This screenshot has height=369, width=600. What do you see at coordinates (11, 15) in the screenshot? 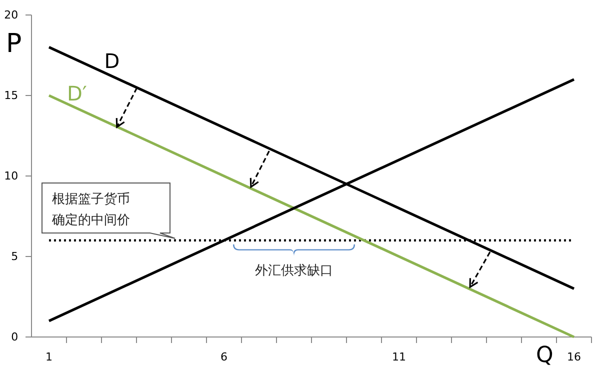
I see `y-tick-label: 20` at bounding box center [11, 15].